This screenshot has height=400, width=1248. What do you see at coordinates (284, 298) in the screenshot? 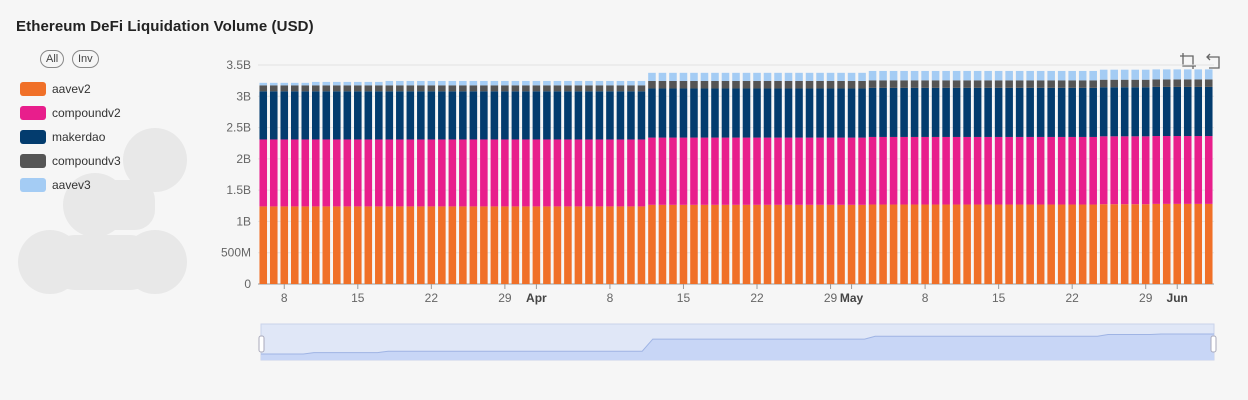
I see `x-tick-label: 8` at bounding box center [284, 298].